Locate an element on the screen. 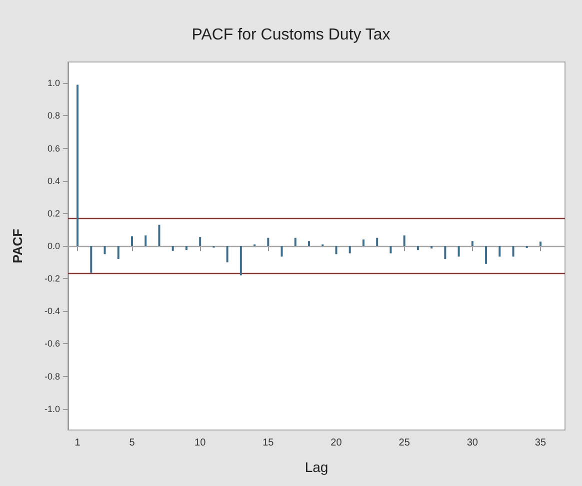 Image resolution: width=582 pixels, height=486 pixels. y-tick-label: -0.6 is located at coordinates (52, 343).